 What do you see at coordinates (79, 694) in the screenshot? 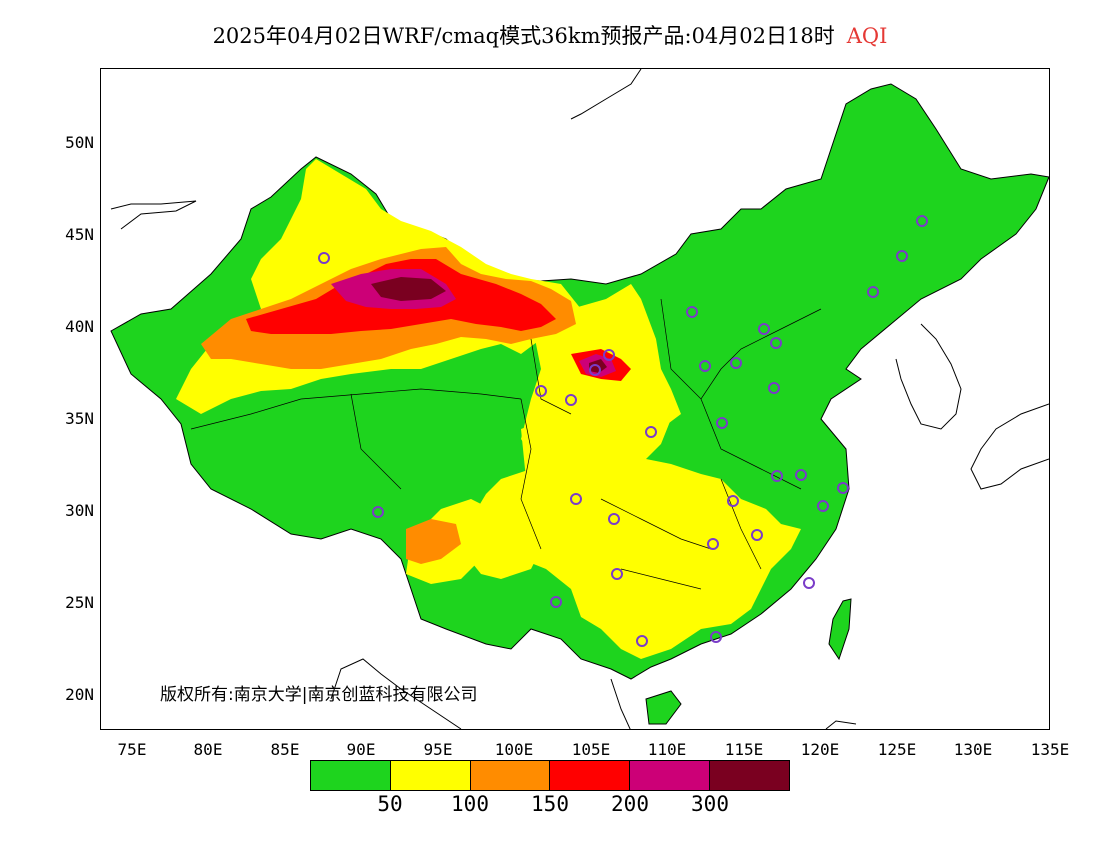
I see `lat-label-20n: 20N` at bounding box center [79, 694].